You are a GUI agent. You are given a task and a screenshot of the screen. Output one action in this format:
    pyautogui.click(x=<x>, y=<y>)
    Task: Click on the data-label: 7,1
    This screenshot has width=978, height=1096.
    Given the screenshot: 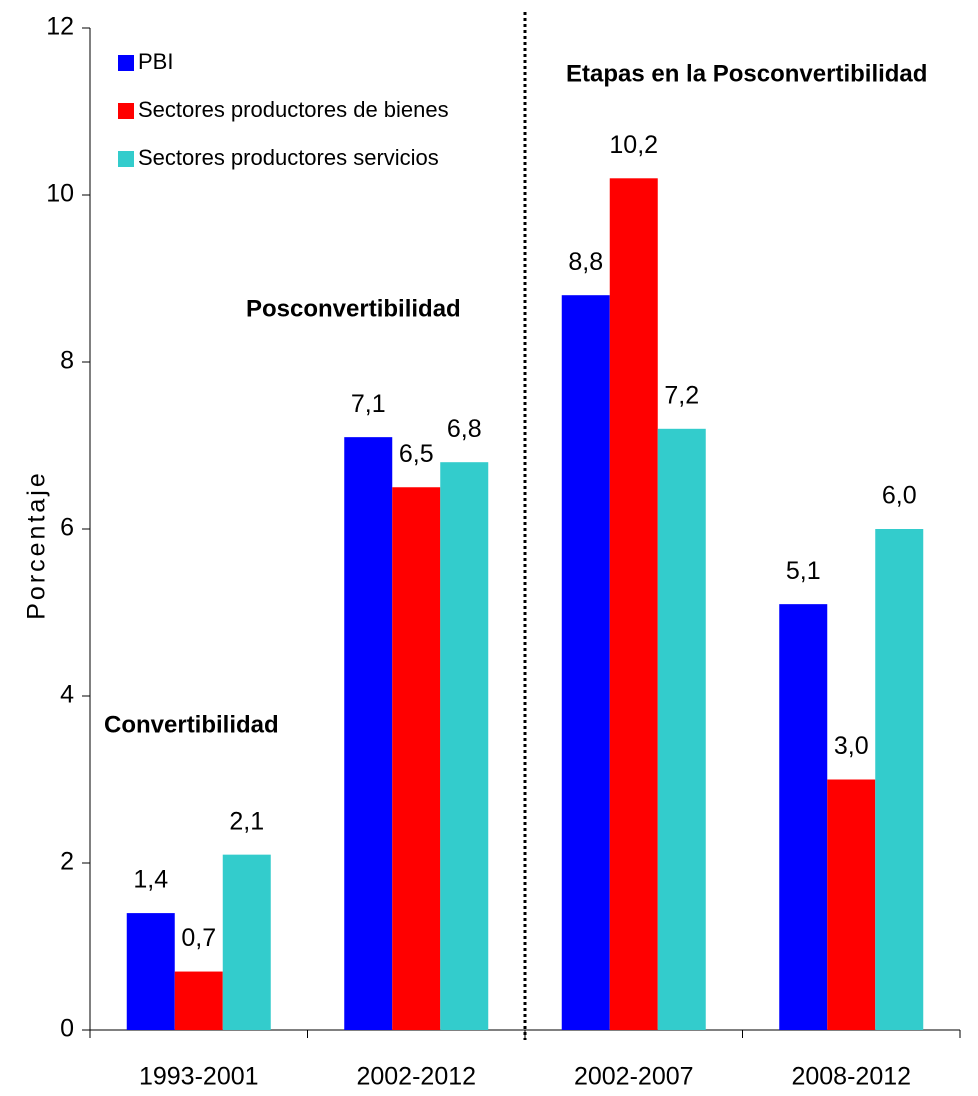 What is the action you would take?
    pyautogui.click(x=368, y=404)
    